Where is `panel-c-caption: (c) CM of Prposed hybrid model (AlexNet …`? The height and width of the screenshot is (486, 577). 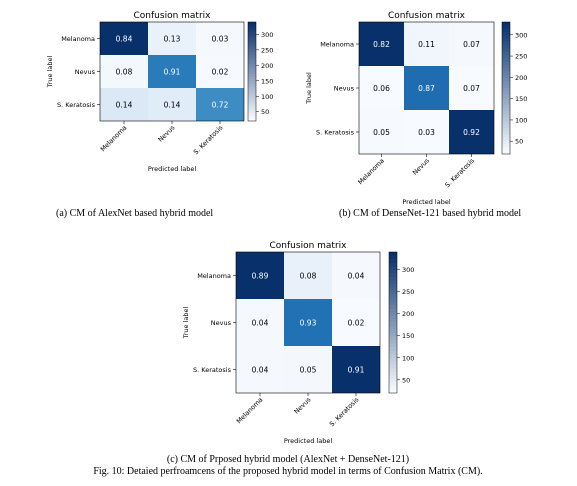
panel-c-caption: (c) CM of Prposed hybrid model (AlexNet … is located at coordinates (288, 459).